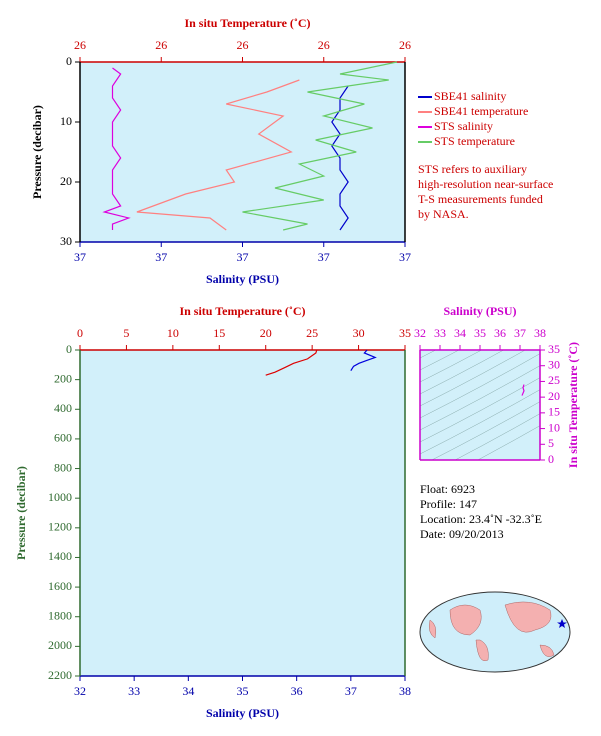 The height and width of the screenshot is (736, 601). What do you see at coordinates (472, 169) in the screenshot?
I see `note-line: STS refers to auxiliary` at bounding box center [472, 169].